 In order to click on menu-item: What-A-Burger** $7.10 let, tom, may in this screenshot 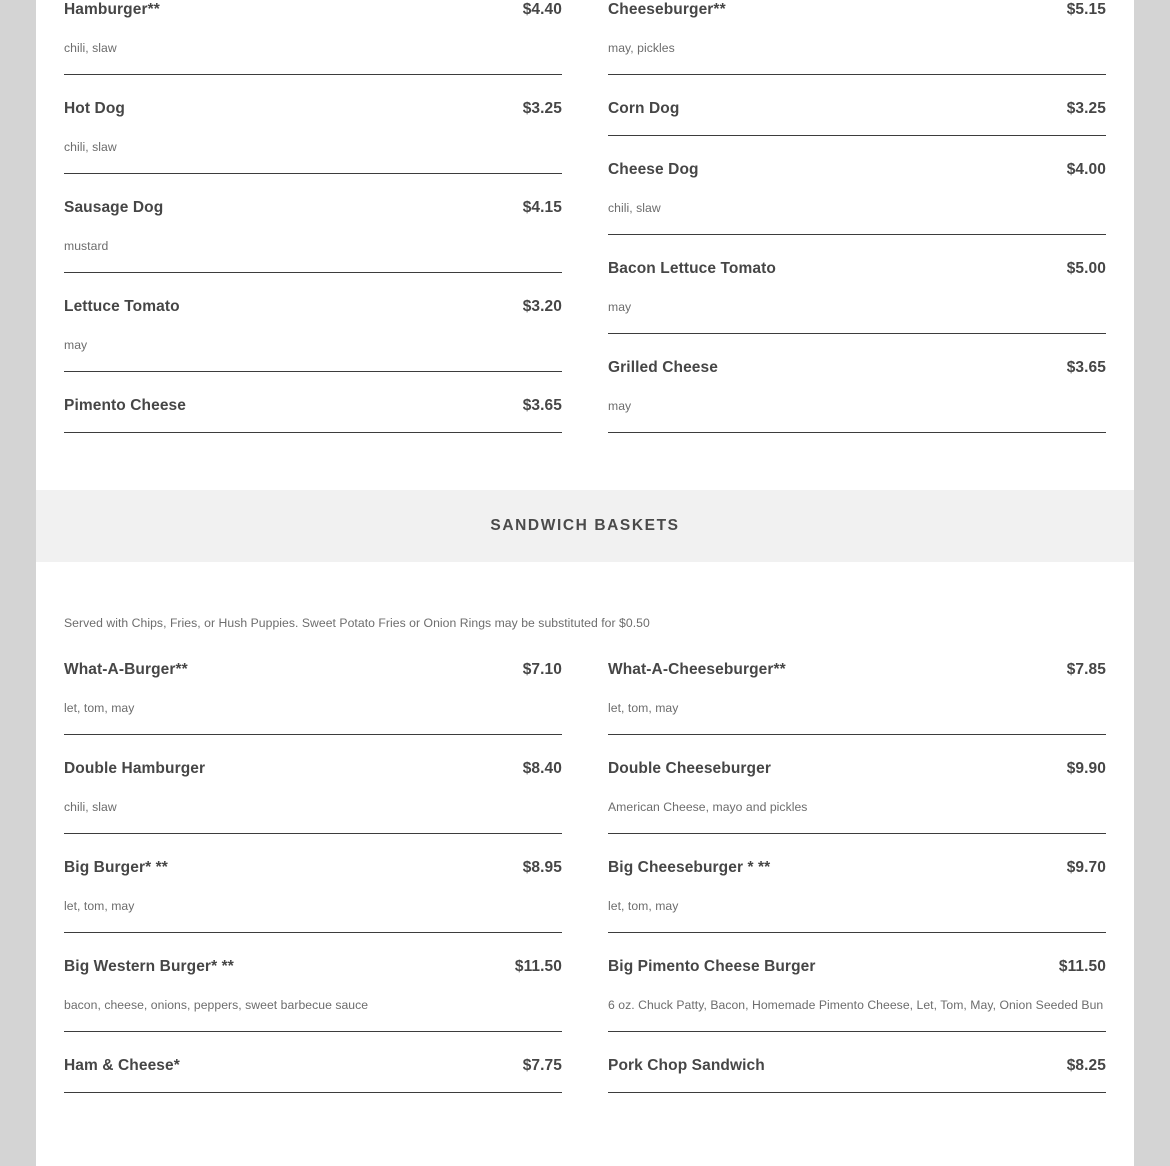, I will do `click(313, 697)`.